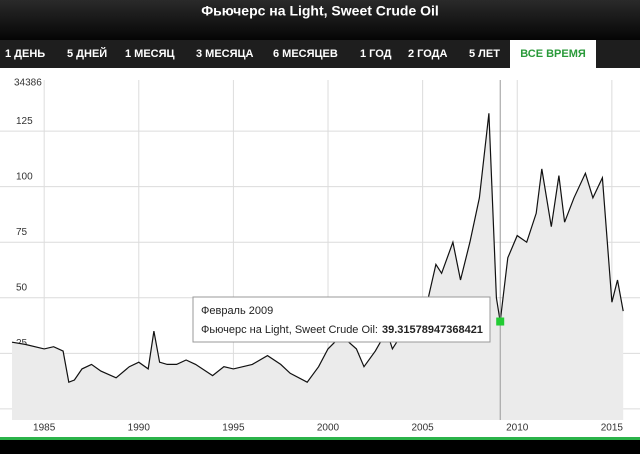 The width and height of the screenshot is (640, 454). I want to click on y-tick-label: 100, so click(24, 176).